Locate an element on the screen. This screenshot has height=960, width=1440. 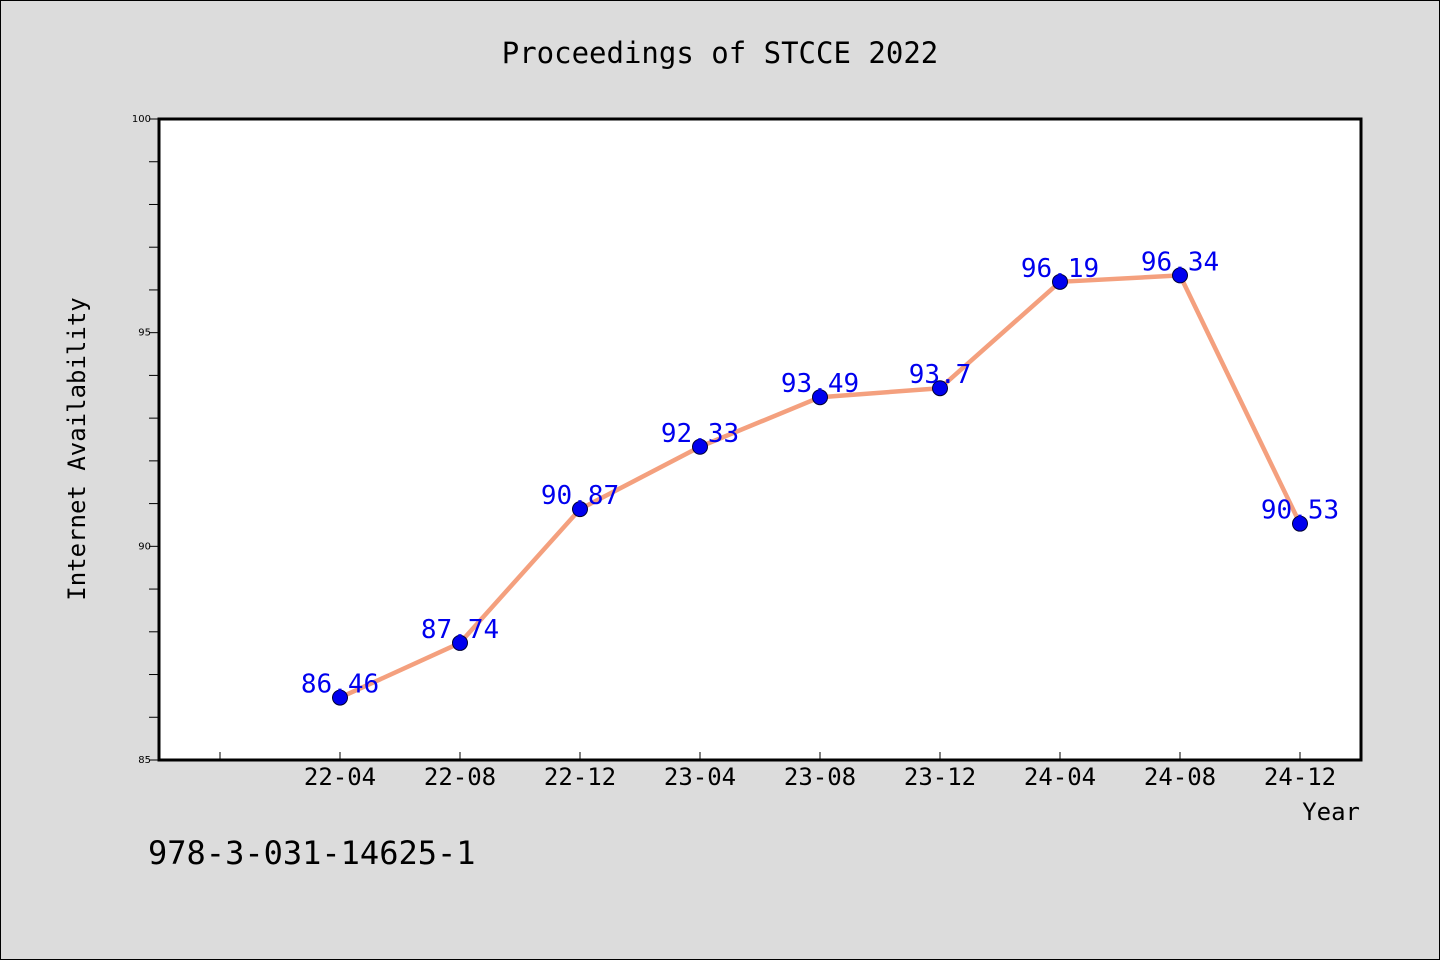
y-tick-label: 100 is located at coordinates (141, 119).